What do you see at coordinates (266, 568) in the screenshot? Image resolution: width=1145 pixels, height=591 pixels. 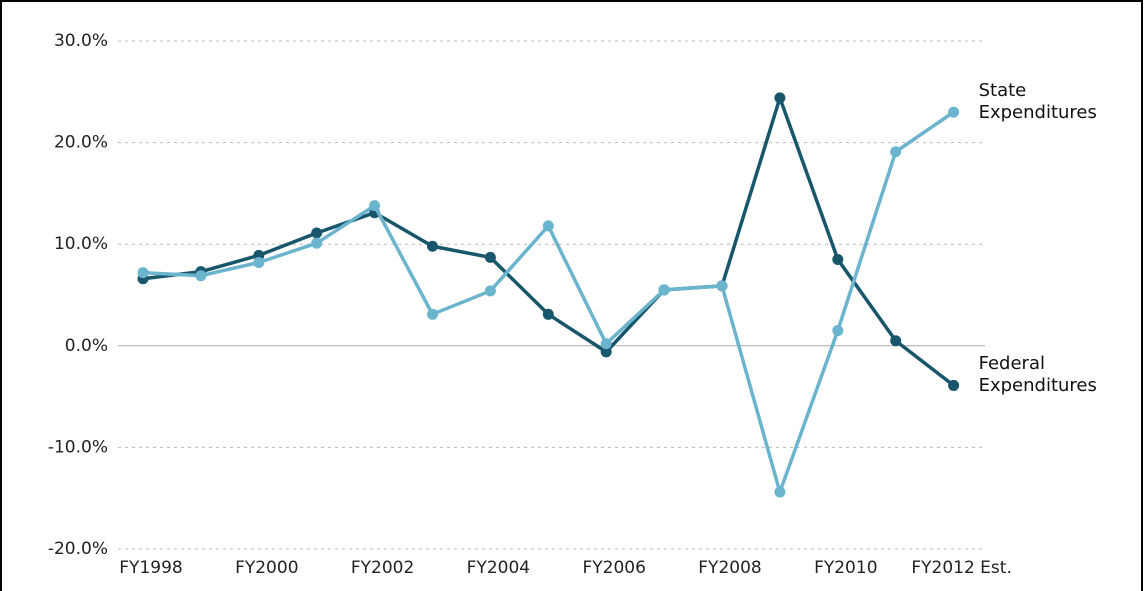 I see `x-tick-label: FY2000` at bounding box center [266, 568].